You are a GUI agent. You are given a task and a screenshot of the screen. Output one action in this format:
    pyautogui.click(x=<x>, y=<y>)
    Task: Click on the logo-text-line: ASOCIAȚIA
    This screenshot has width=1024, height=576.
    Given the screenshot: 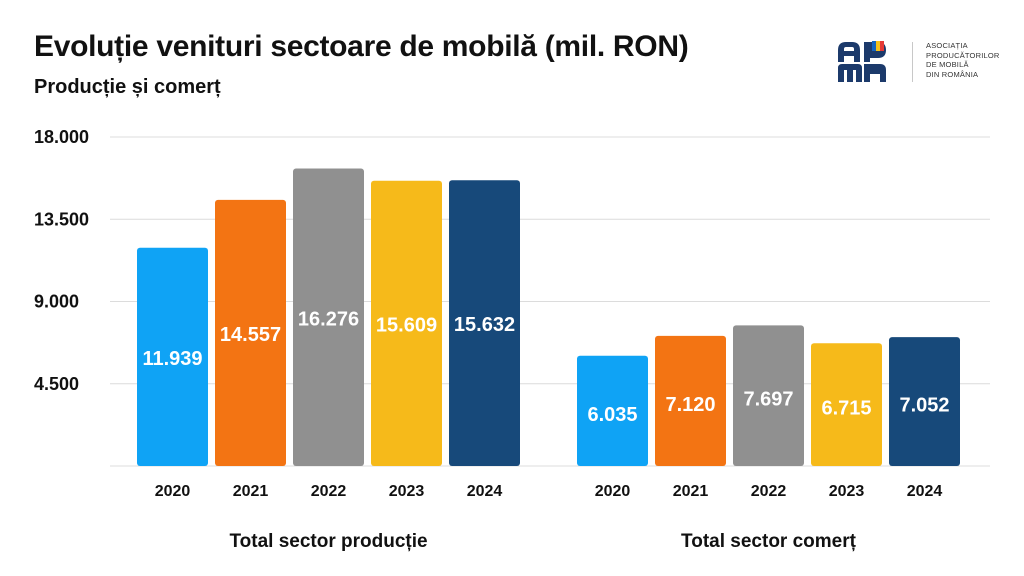 What is the action you would take?
    pyautogui.click(x=947, y=45)
    